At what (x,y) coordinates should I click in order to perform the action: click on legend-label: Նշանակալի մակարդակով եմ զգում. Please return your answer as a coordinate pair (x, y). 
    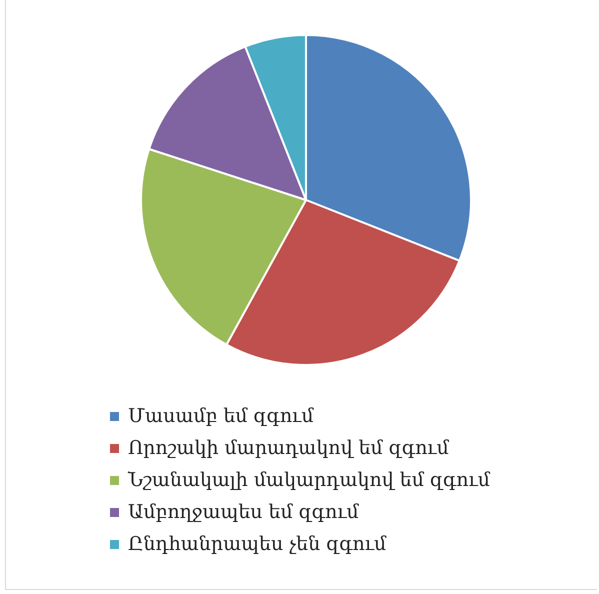
    Looking at the image, I should click on (309, 480).